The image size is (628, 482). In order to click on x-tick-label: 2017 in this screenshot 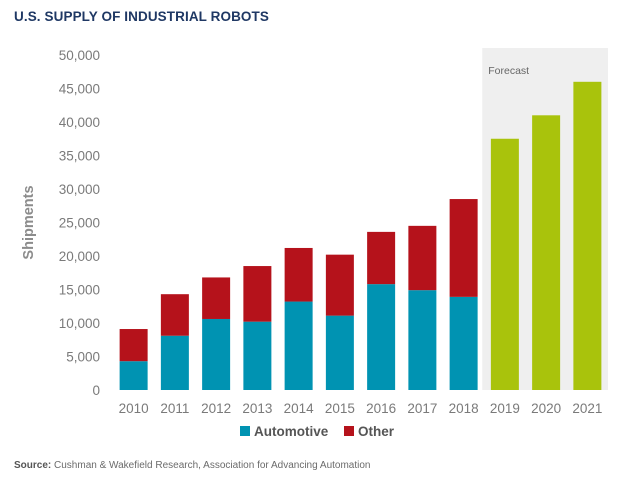, I will do `click(422, 408)`.